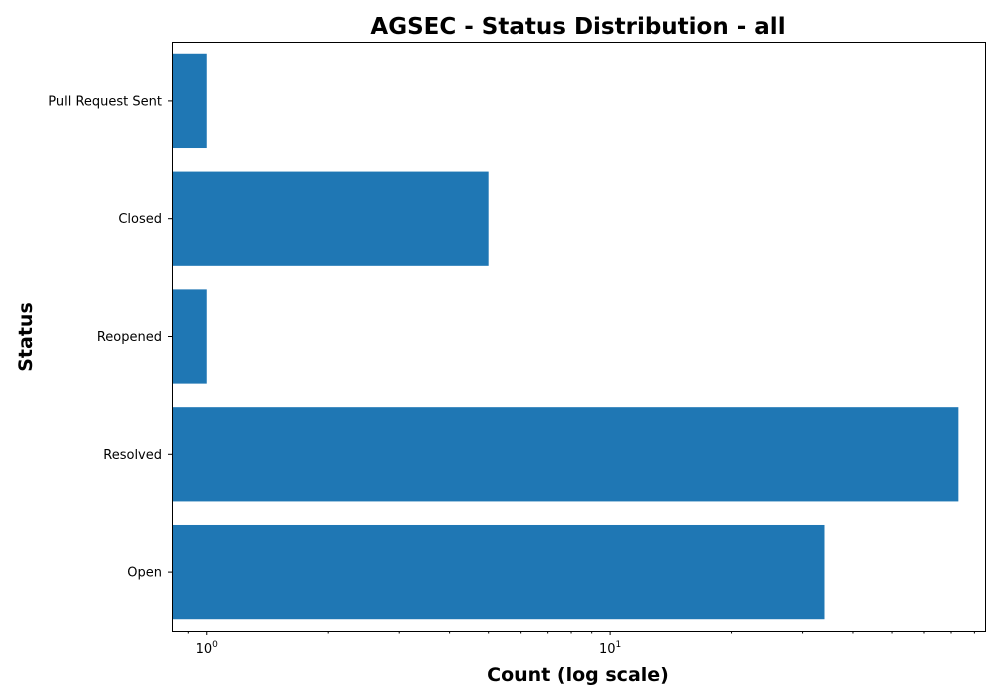 The image size is (1000, 700). What do you see at coordinates (129, 337) in the screenshot?
I see `y-tick-label-reopened: Reopened` at bounding box center [129, 337].